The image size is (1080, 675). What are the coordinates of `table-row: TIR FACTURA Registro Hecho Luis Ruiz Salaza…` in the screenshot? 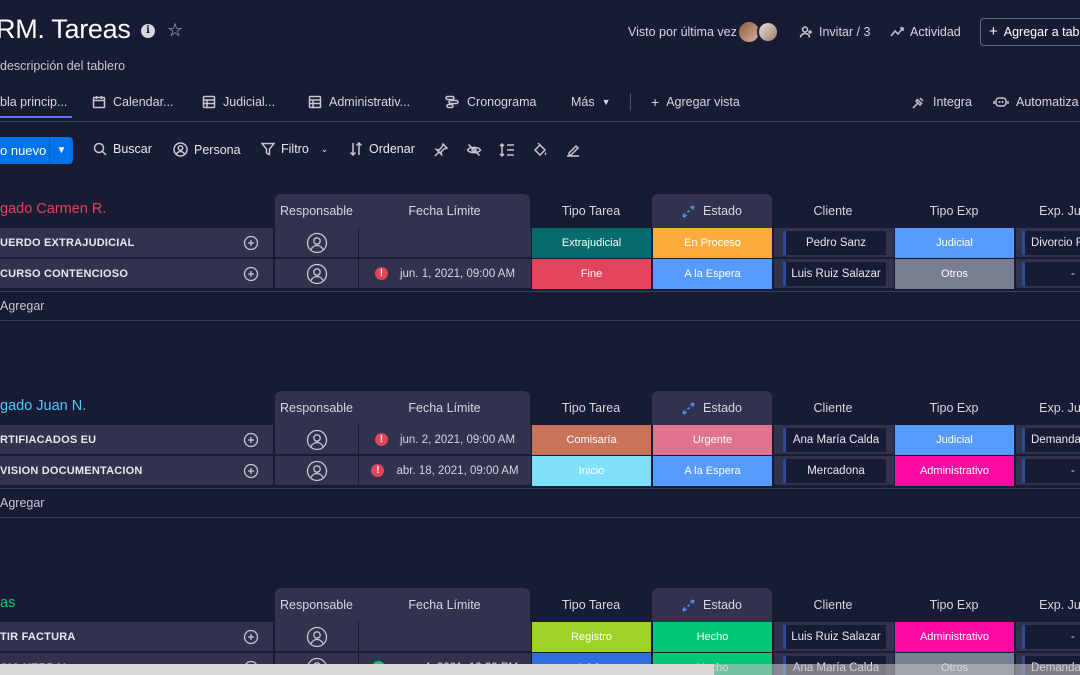 It's located at (540, 637).